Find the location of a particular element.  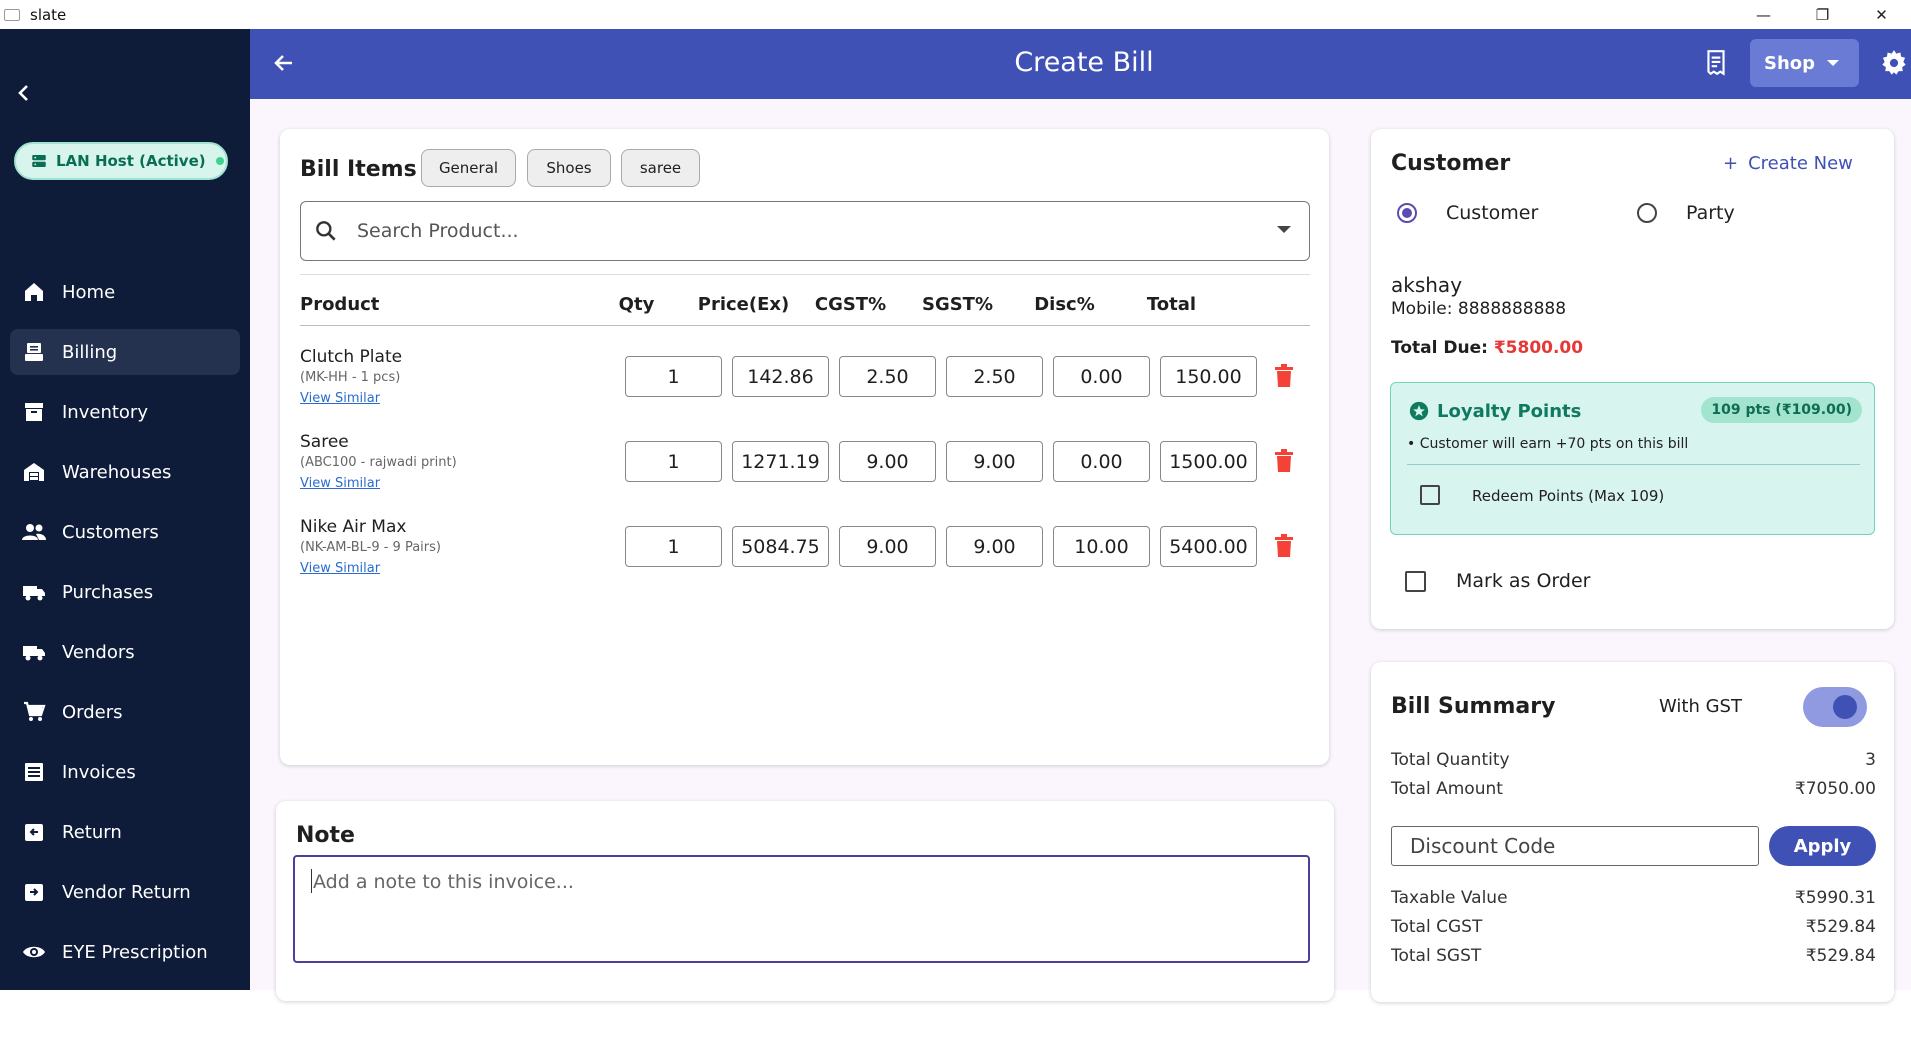

price-field: 1271.19 is located at coordinates (780, 461).